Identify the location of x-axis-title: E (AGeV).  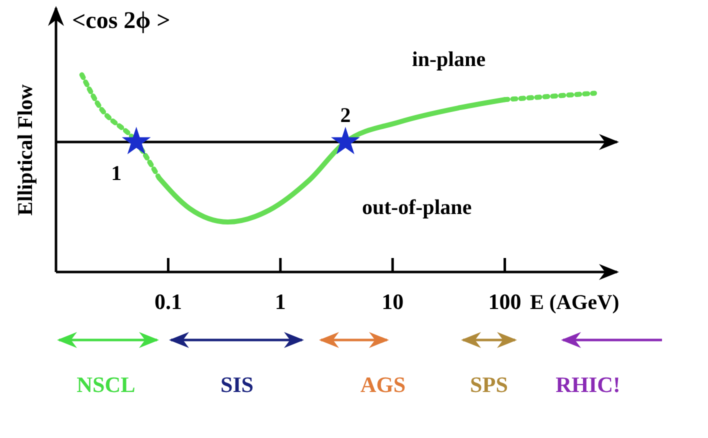
(575, 302).